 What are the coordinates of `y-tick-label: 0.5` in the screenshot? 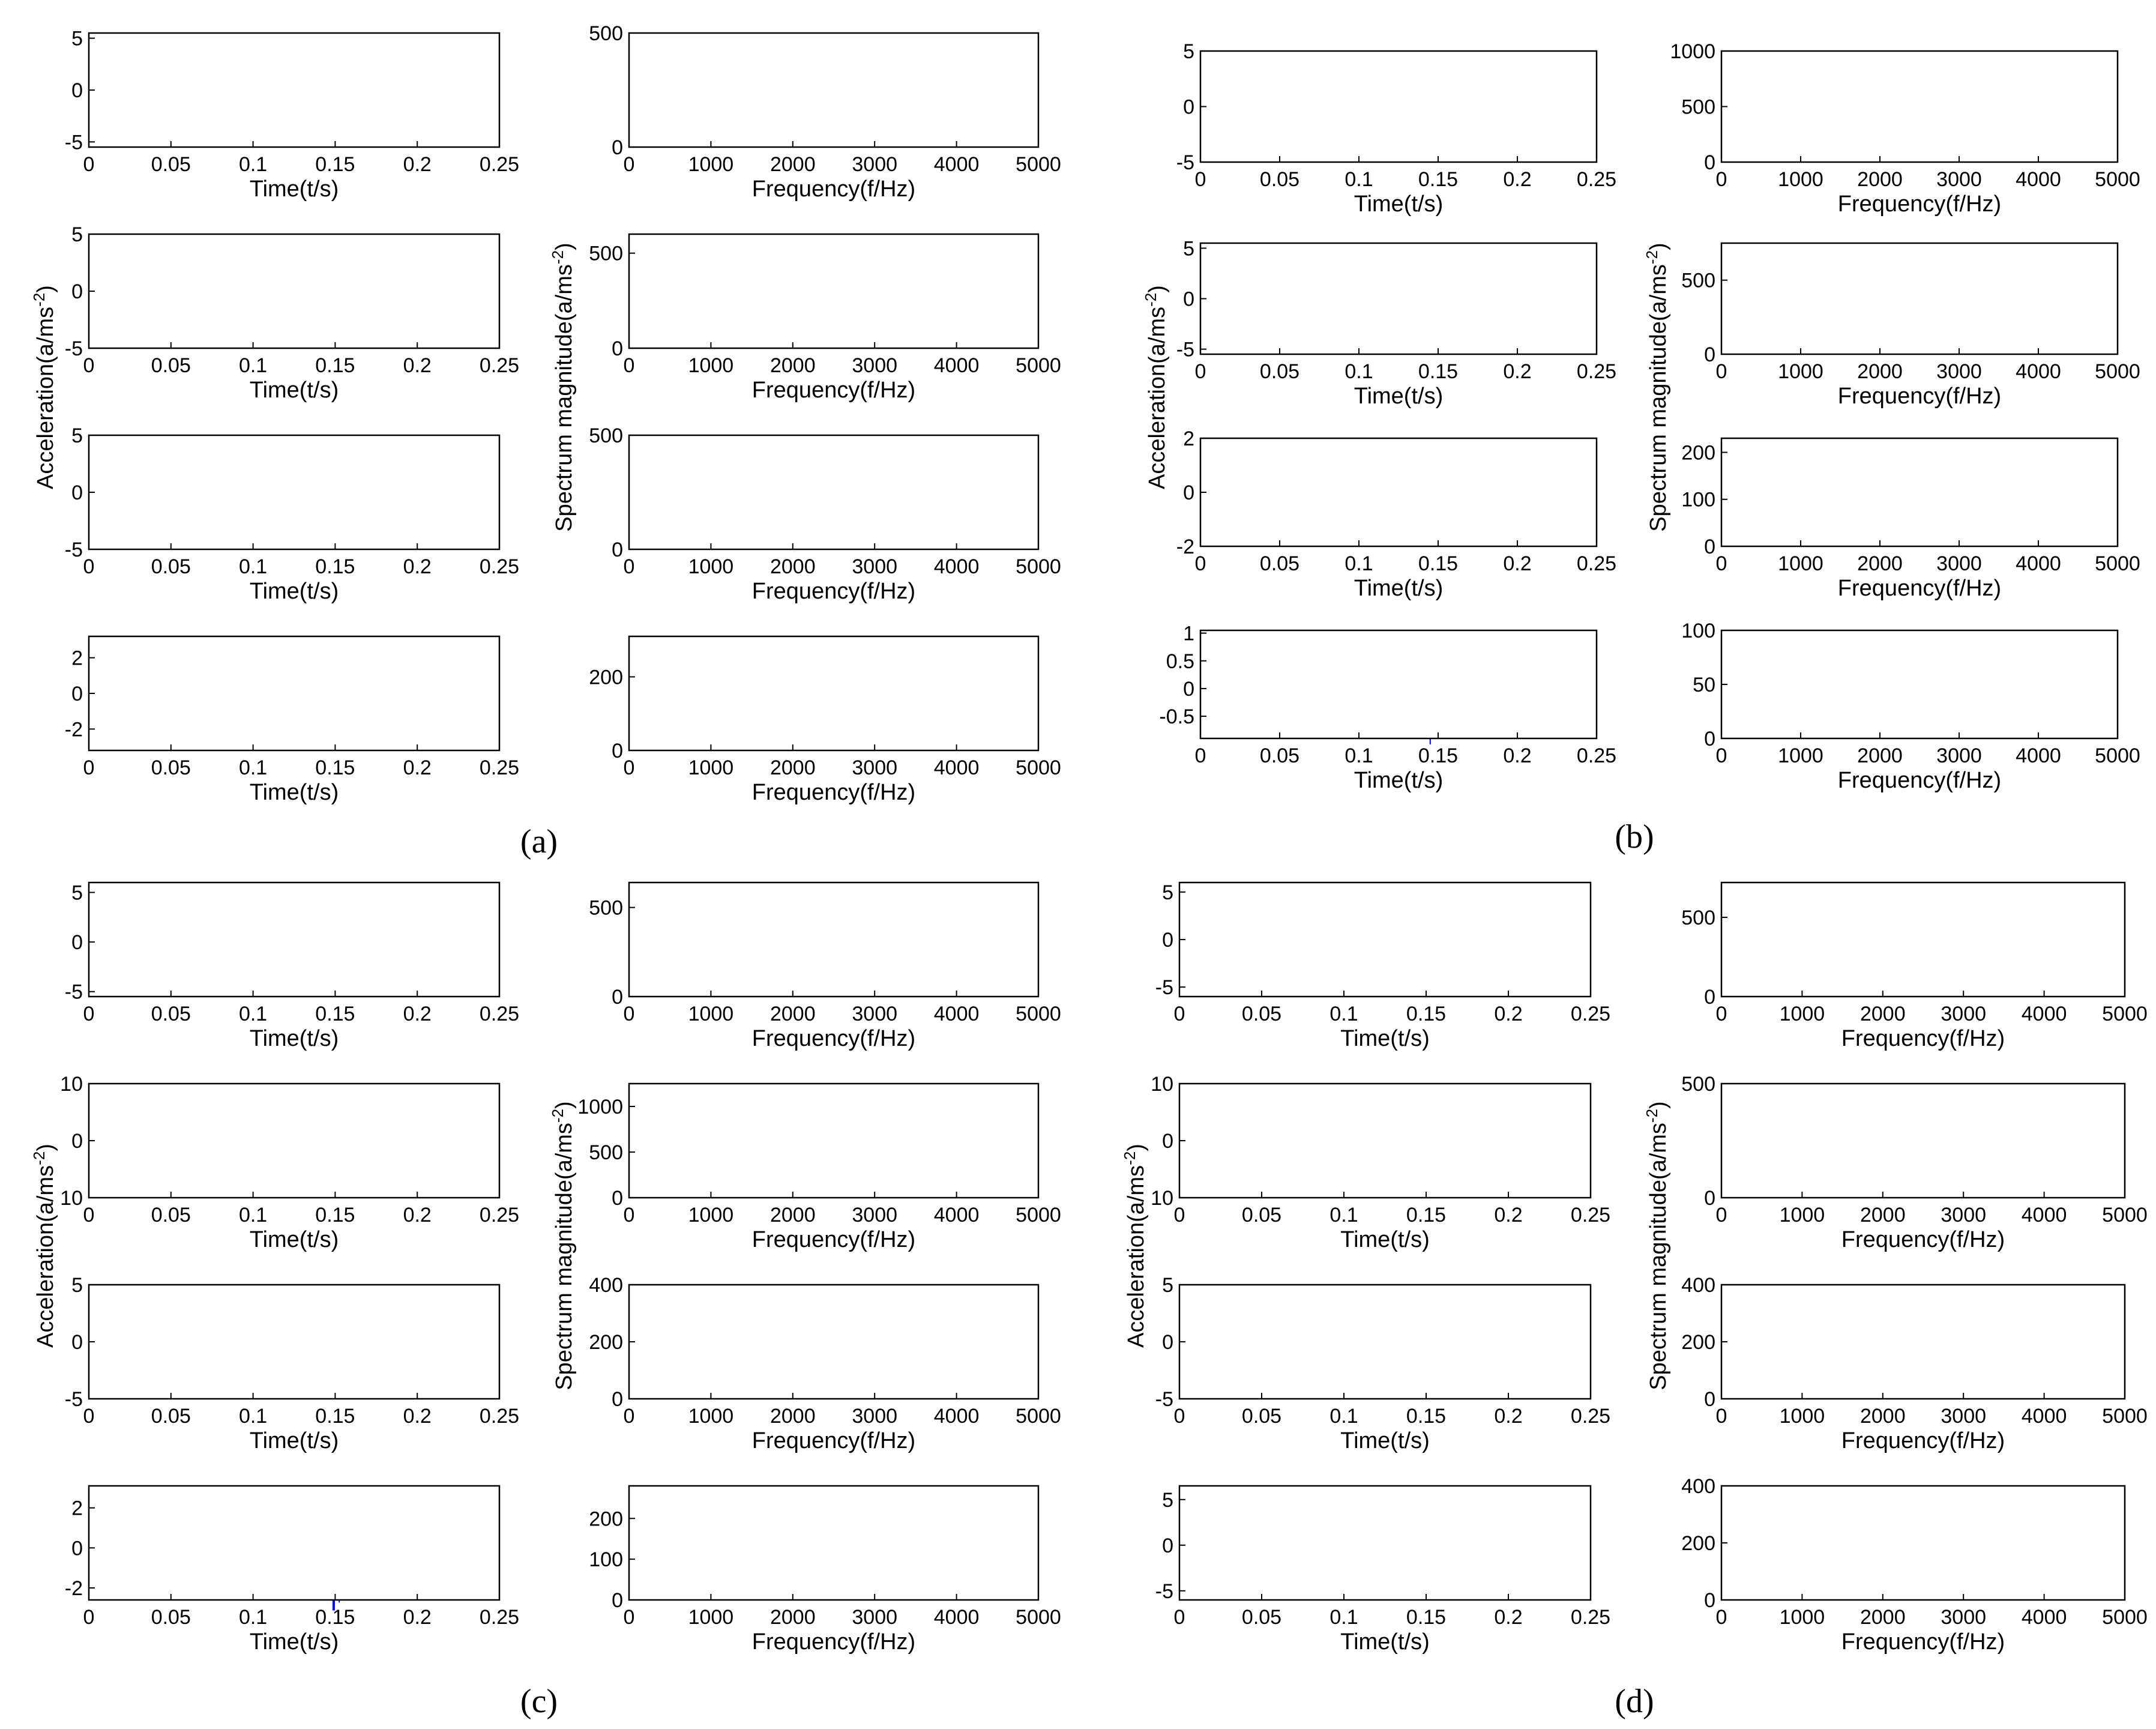 It's located at (1180, 661).